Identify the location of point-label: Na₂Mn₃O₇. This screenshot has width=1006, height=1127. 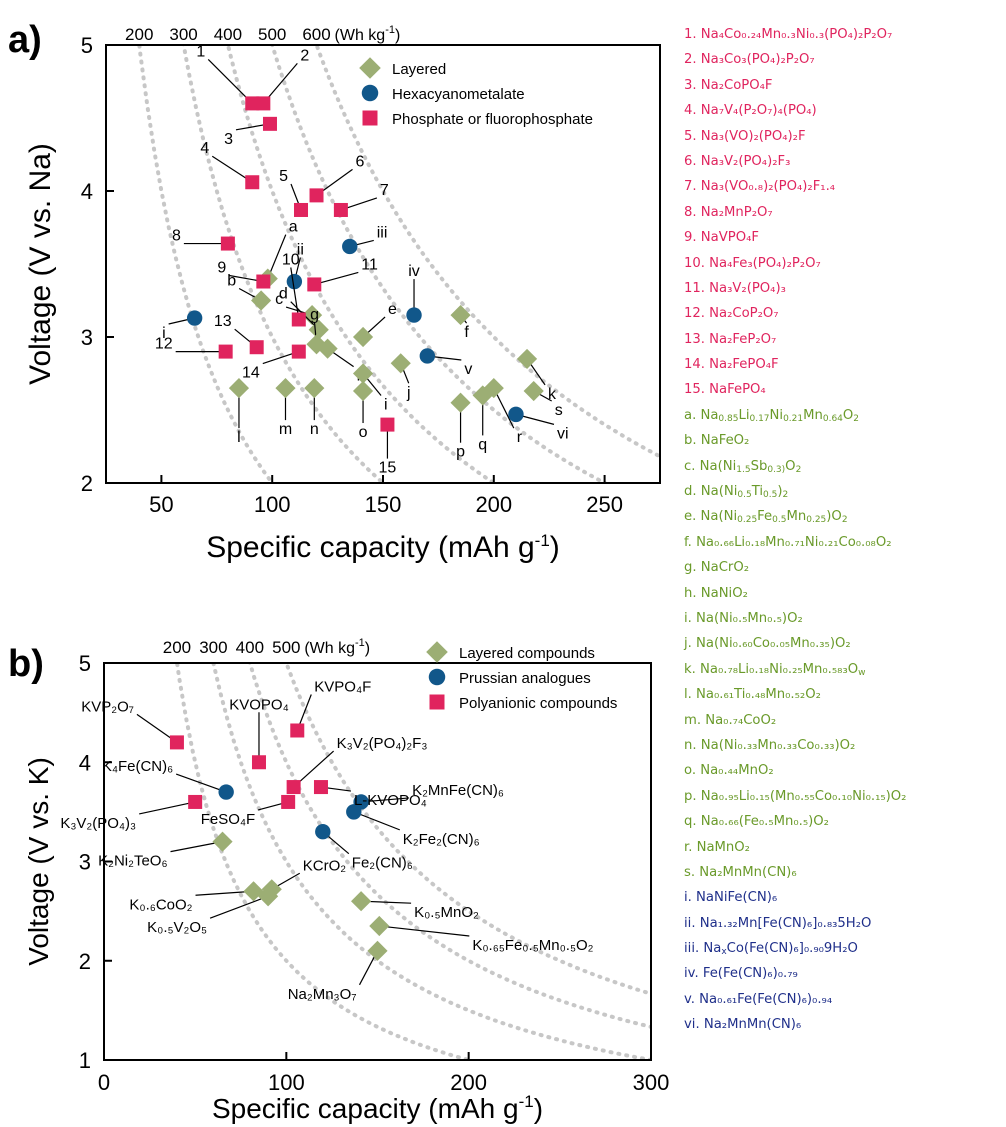
(322, 994).